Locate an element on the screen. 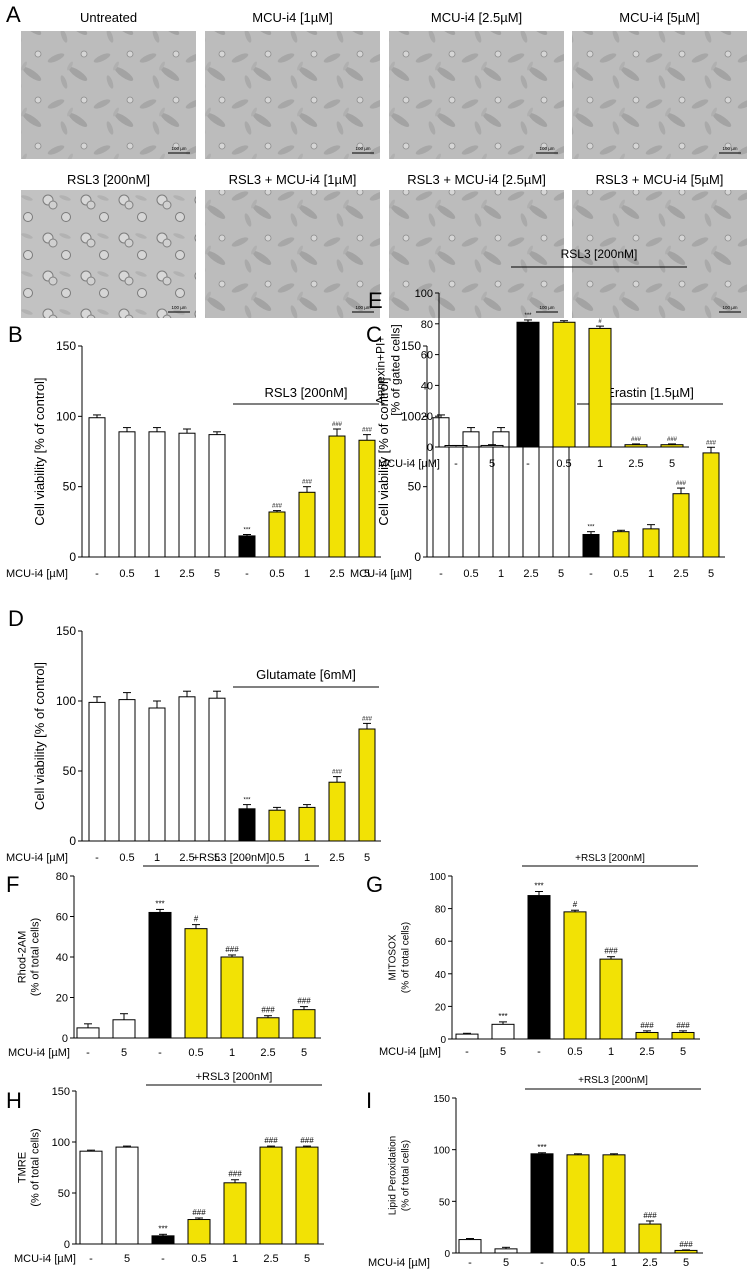 The image size is (747, 1274). y-axis-label: Cell viability [% of control] is located at coordinates (39, 736).